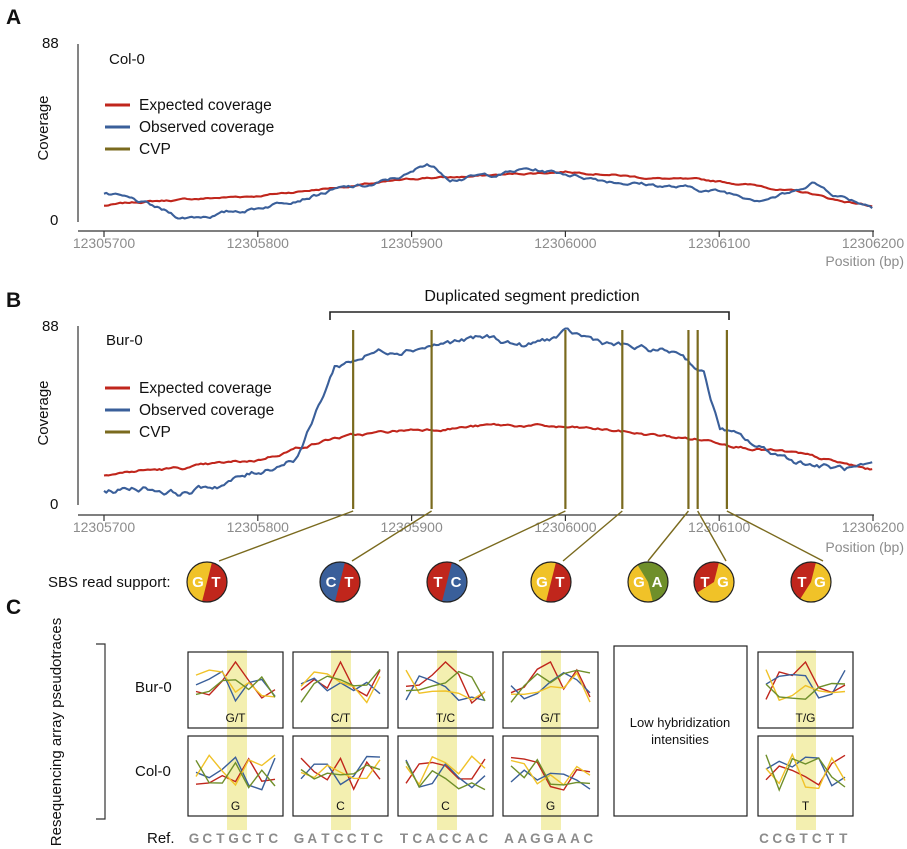 This screenshot has height=849, width=907. Describe the element at coordinates (155, 149) in the screenshot. I see `legend-cvp-a: CVP` at that location.